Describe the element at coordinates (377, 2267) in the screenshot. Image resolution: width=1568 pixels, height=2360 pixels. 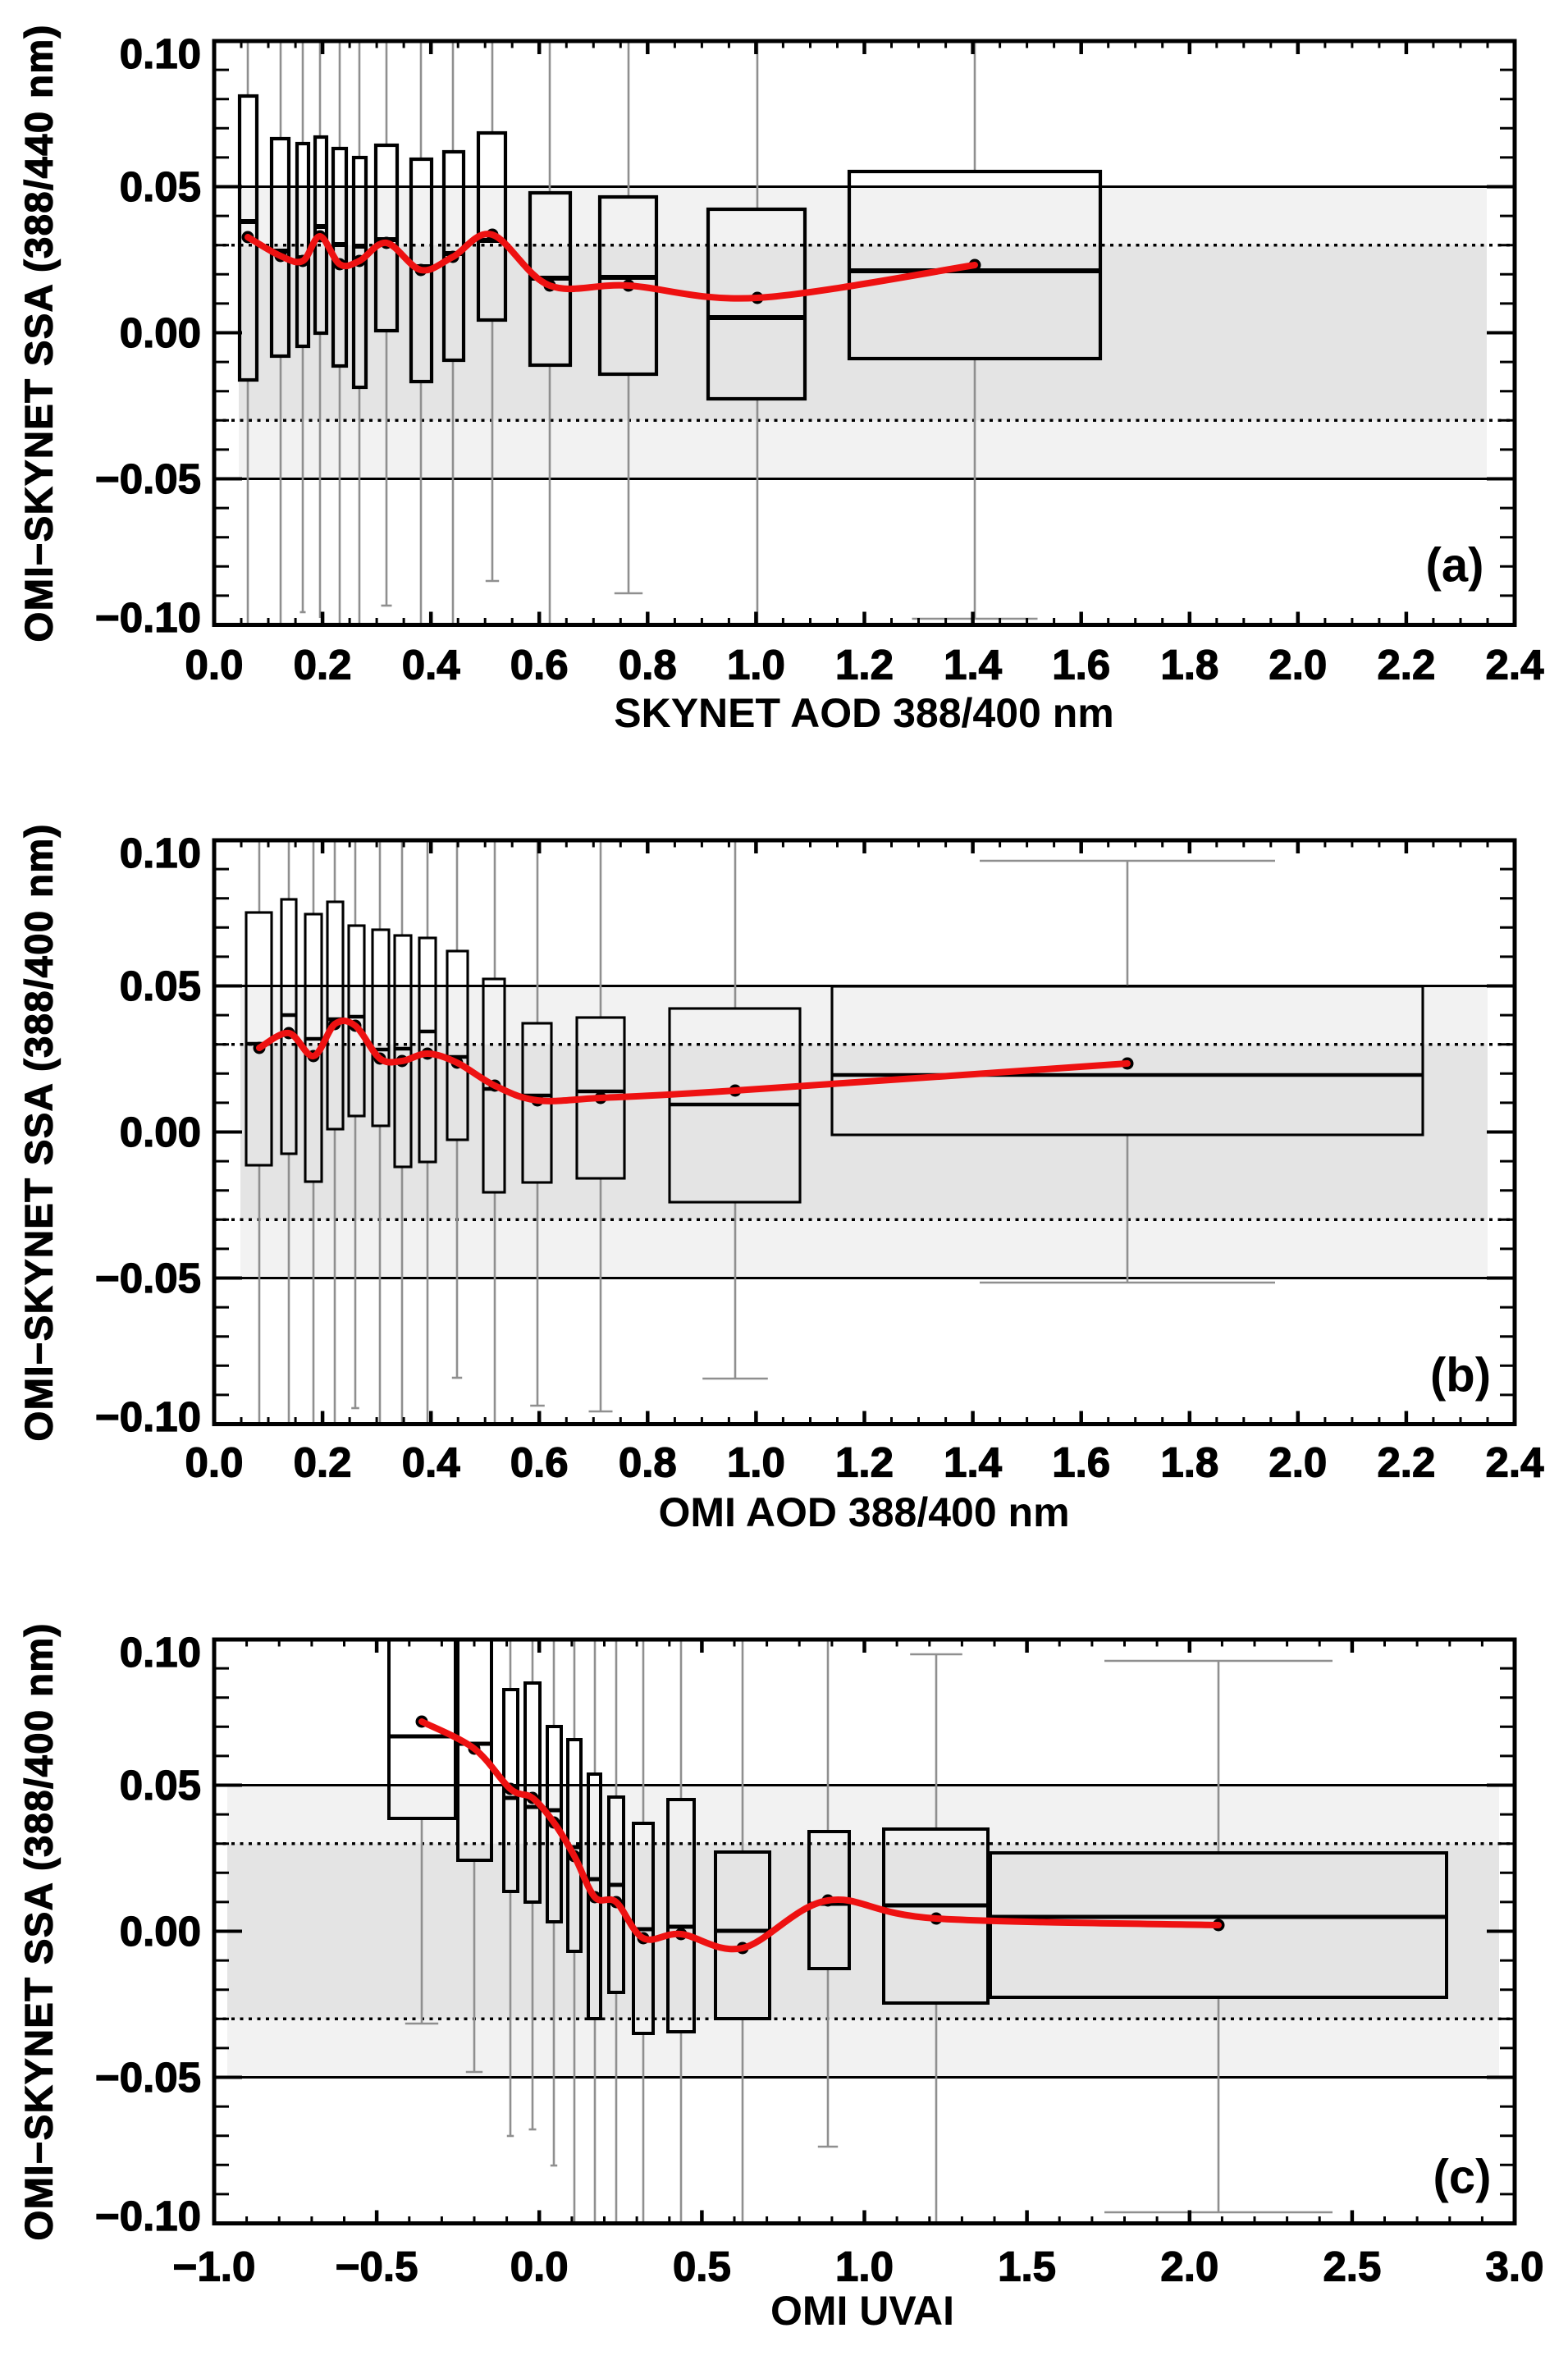
I see `svg-text: −0.5` at that location.